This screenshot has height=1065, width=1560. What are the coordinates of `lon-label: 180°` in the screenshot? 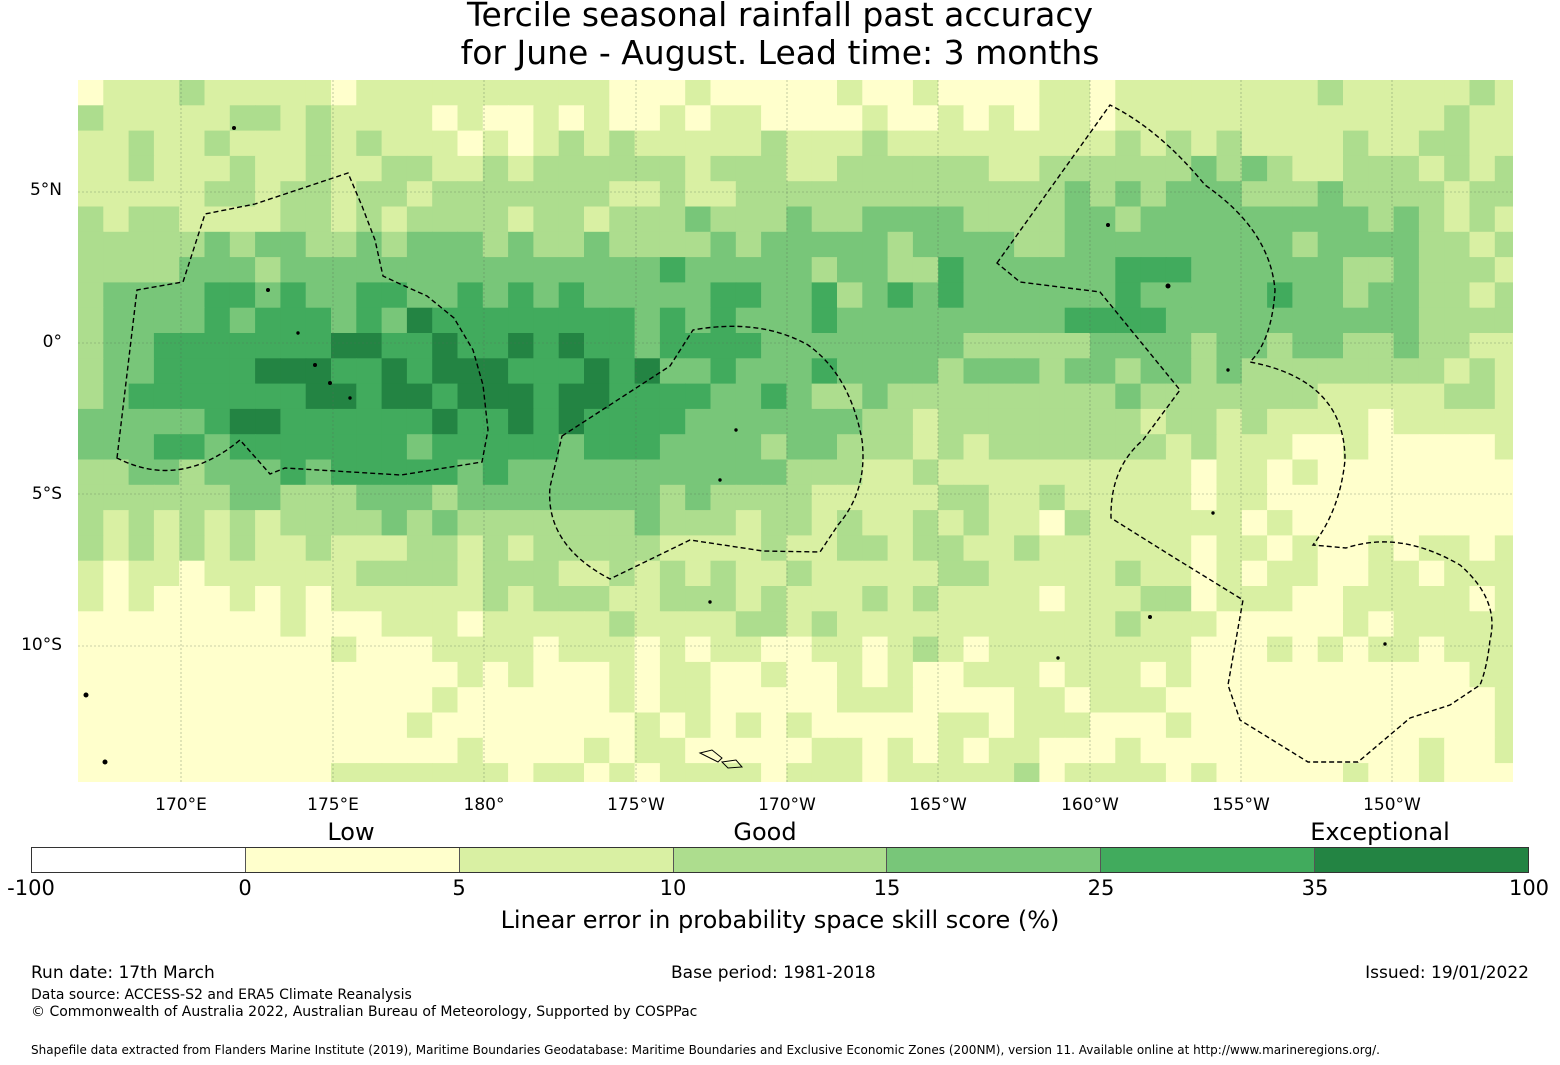 It's located at (484, 805).